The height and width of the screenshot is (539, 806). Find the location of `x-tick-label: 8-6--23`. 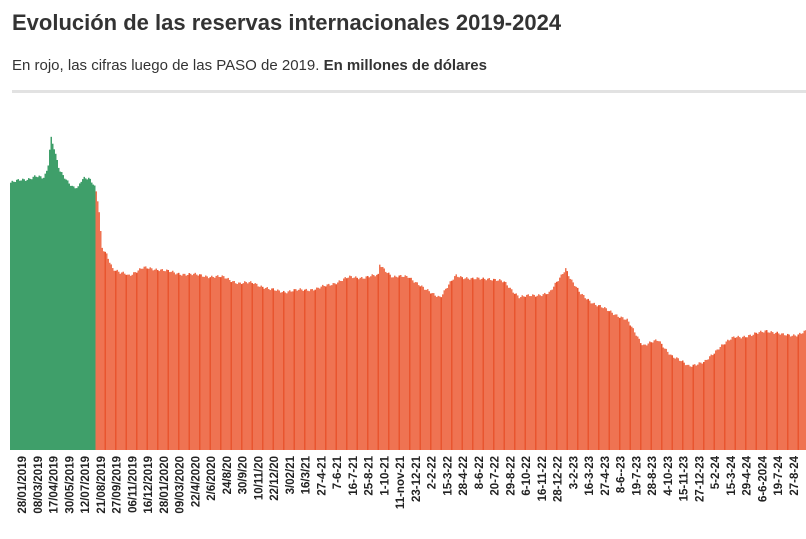

x-tick-label: 8-6--23 is located at coordinates (622, 474).